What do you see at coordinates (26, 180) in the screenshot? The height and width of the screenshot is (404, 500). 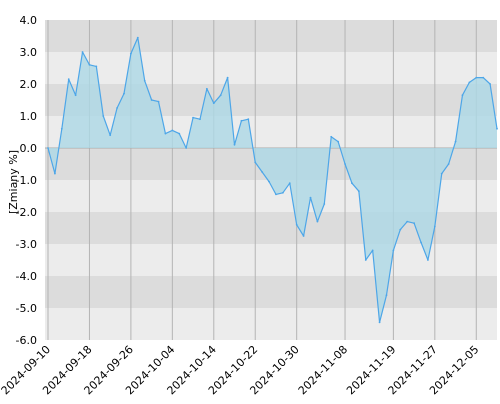 I see `y-tick-label: -1.0` at bounding box center [26, 180].